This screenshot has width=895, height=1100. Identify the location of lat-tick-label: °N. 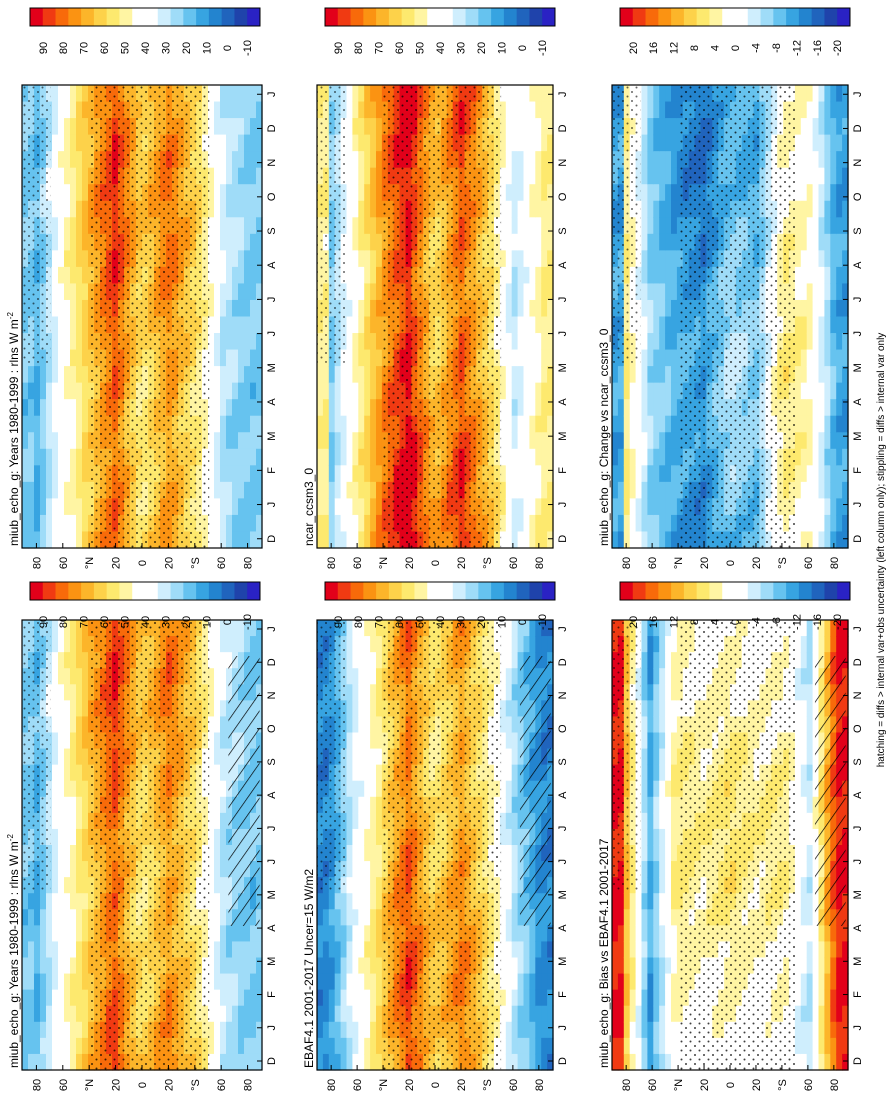
(384, 1085).